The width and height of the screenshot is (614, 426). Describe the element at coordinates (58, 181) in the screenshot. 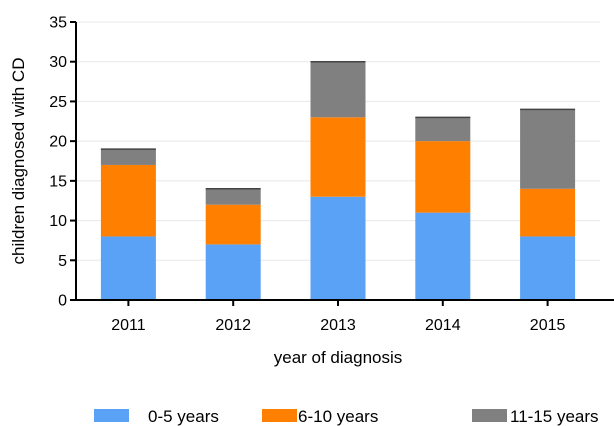

I see `y-tick-label: 15` at that location.